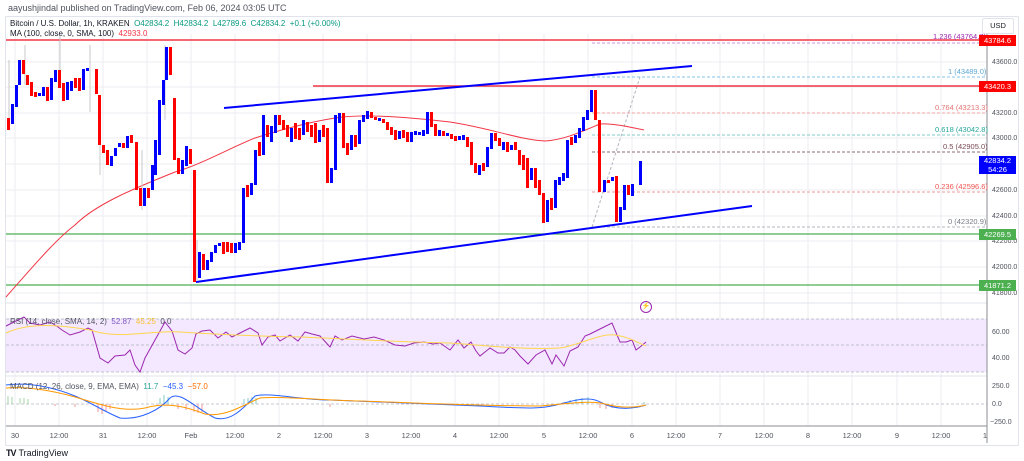 The width and height of the screenshot is (1024, 461). I want to click on current-price: 42834.2, so click(997, 160).